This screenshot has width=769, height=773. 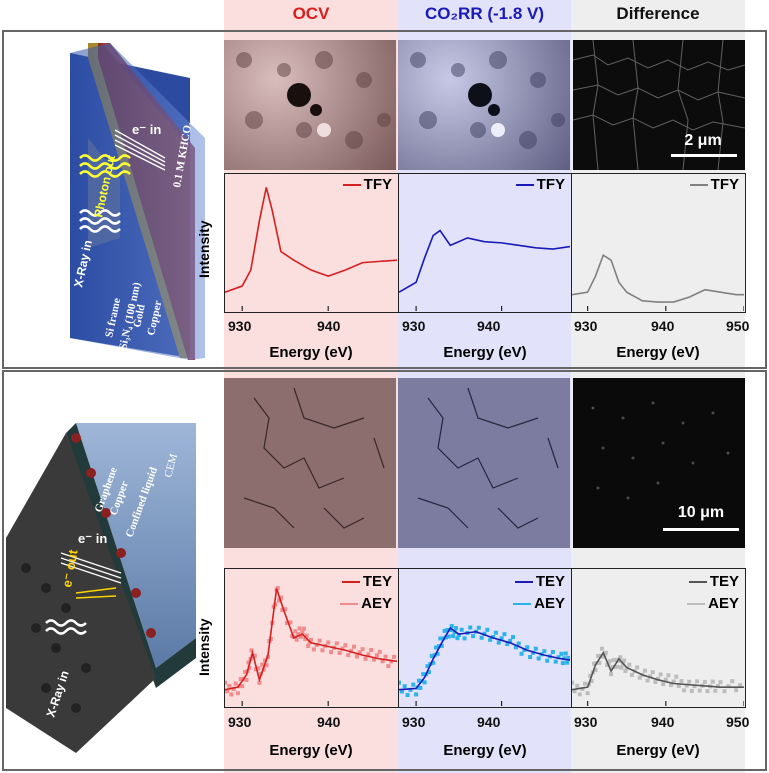 What do you see at coordinates (539, 581) in the screenshot?
I see `bottom-co2rr-legend-tey: TEY` at bounding box center [539, 581].